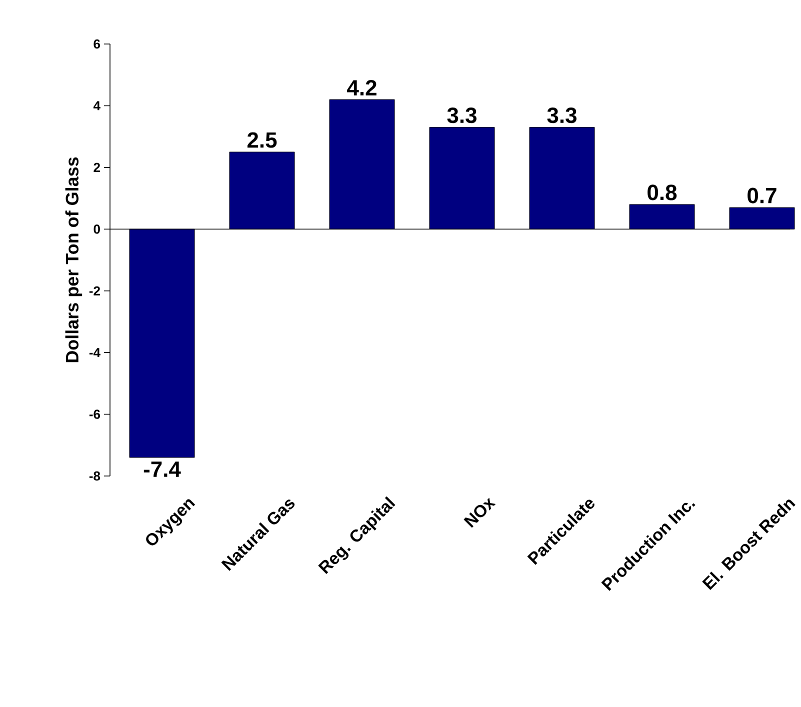  I want to click on y-tick-label: 4, so click(96, 105).